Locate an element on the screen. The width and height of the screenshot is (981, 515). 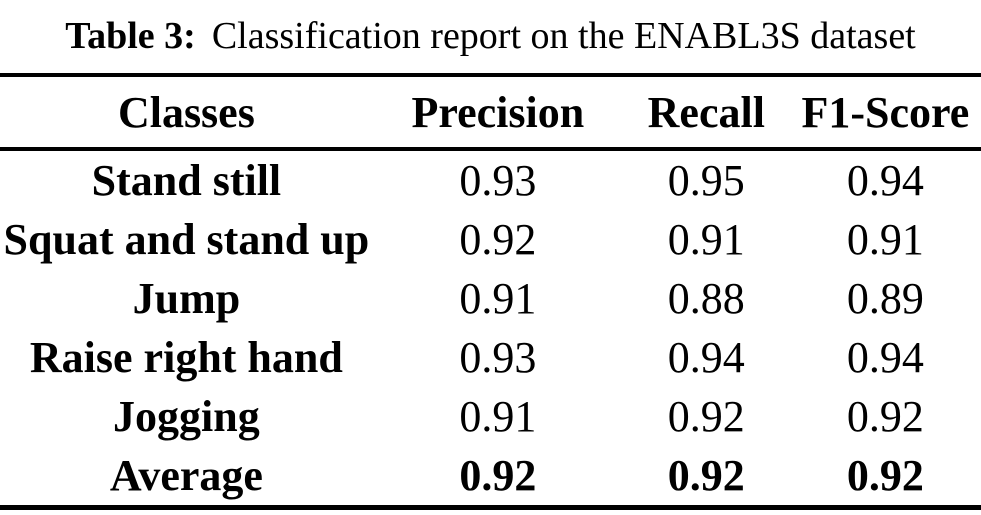
row-recall-cell: 0.95 is located at coordinates (706, 180).